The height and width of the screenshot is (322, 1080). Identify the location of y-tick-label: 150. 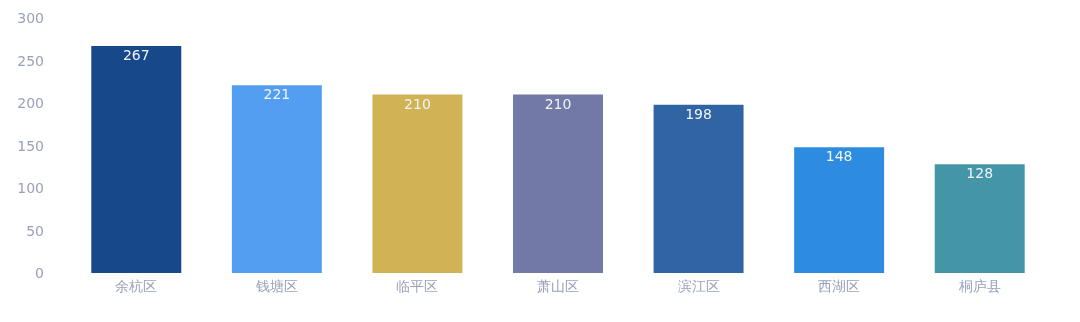
(30, 145).